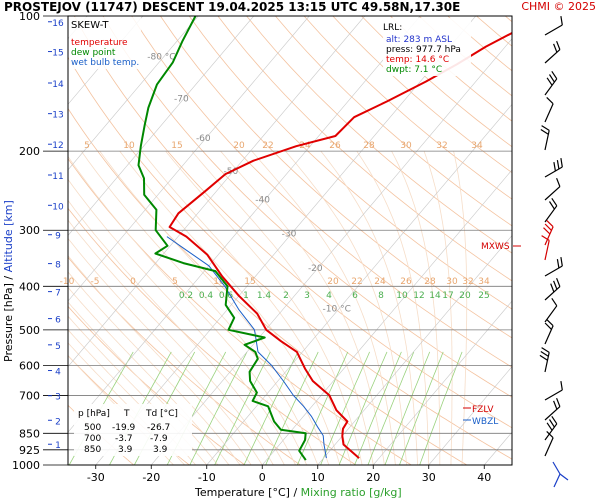 This screenshot has width=600, height=500. What do you see at coordinates (207, 477) in the screenshot?
I see `x-tick-label: -10` at bounding box center [207, 477].